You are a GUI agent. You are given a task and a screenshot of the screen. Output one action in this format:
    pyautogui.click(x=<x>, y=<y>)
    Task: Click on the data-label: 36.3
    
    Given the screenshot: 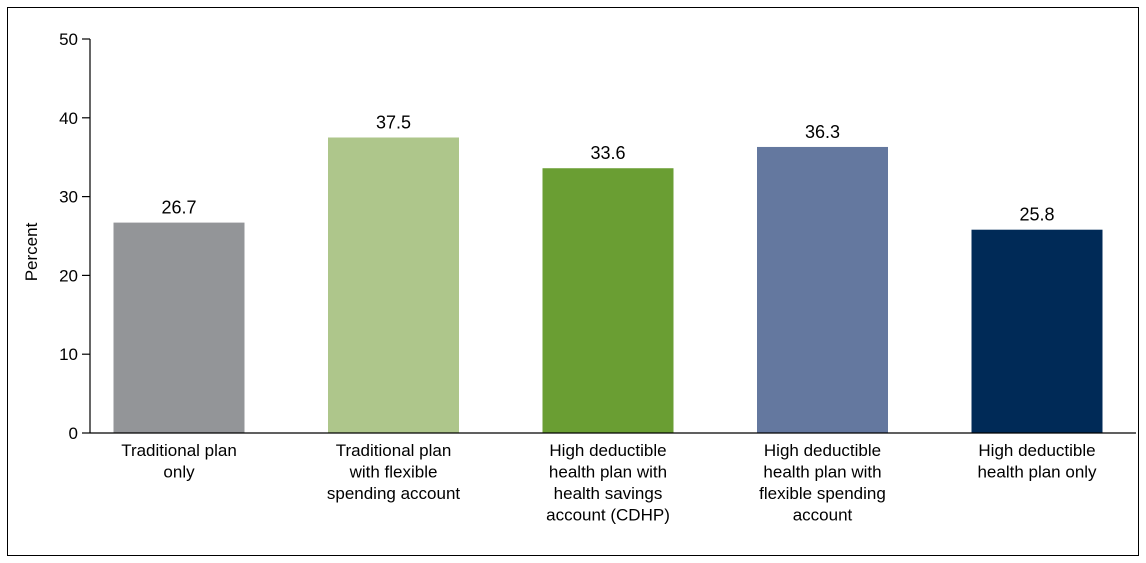 What is the action you would take?
    pyautogui.click(x=822, y=132)
    